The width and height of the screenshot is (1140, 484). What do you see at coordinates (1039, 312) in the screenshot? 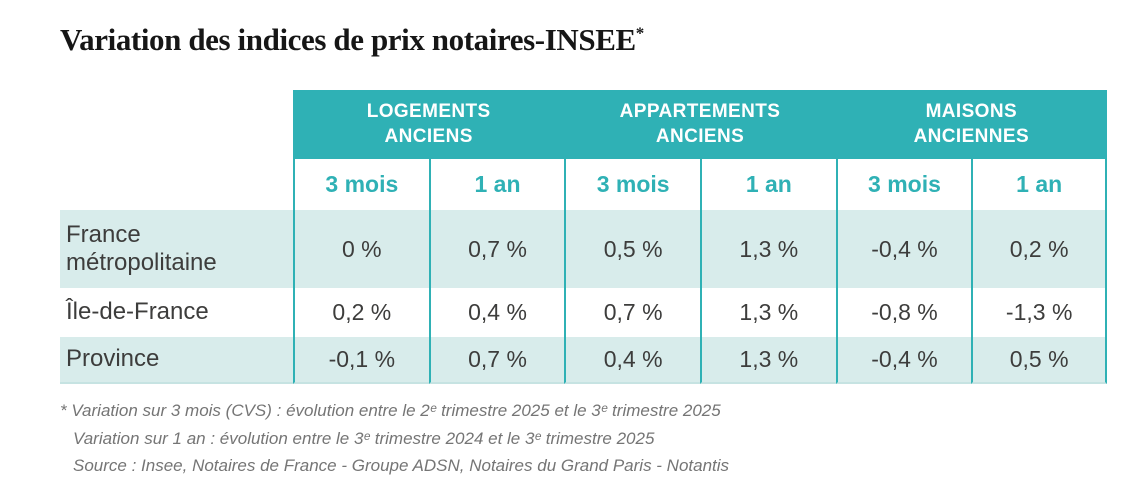
I see `value-idf-maisons-1an: -1,3 %` at bounding box center [1039, 312].